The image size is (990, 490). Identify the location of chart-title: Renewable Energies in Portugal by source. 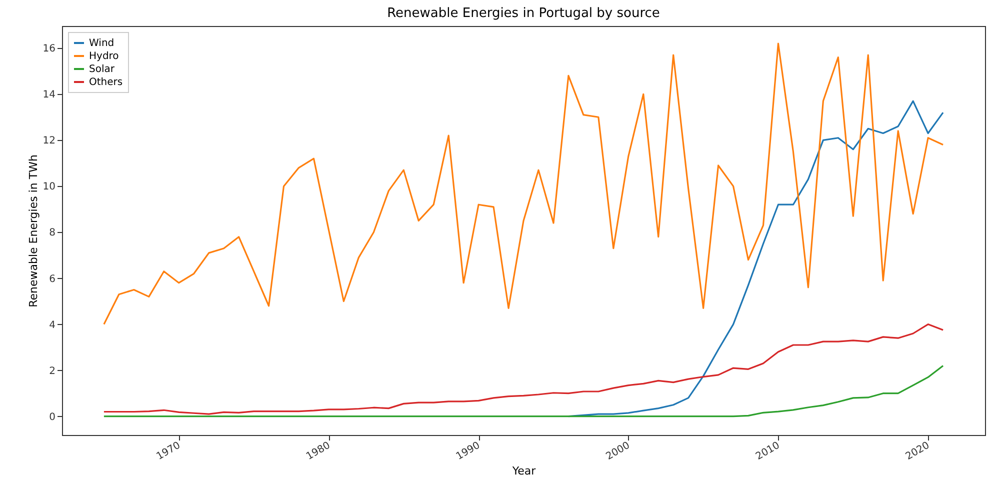
(523, 13).